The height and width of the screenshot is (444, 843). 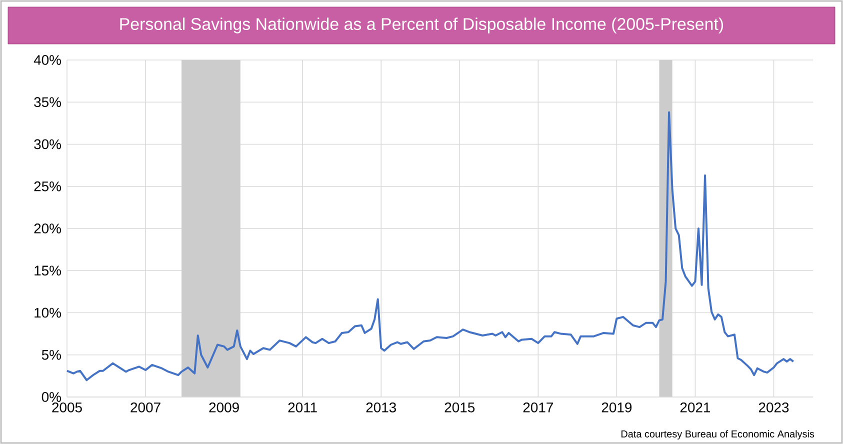 I want to click on x-tick-label: 2023, so click(x=773, y=407).